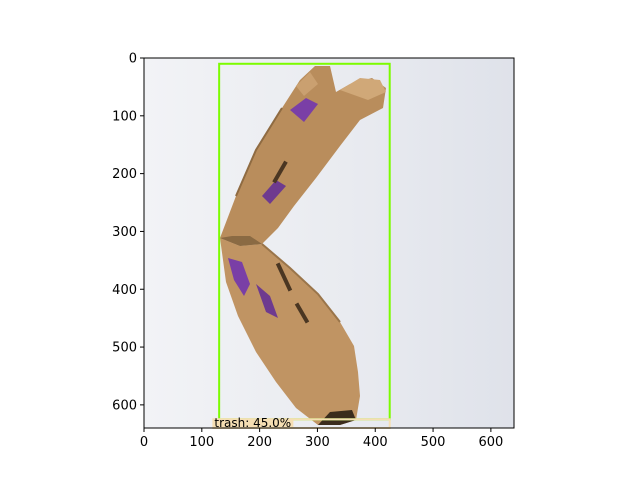  Describe the element at coordinates (290, 331) in the screenshot. I see `cardboard-lower-arm` at that location.